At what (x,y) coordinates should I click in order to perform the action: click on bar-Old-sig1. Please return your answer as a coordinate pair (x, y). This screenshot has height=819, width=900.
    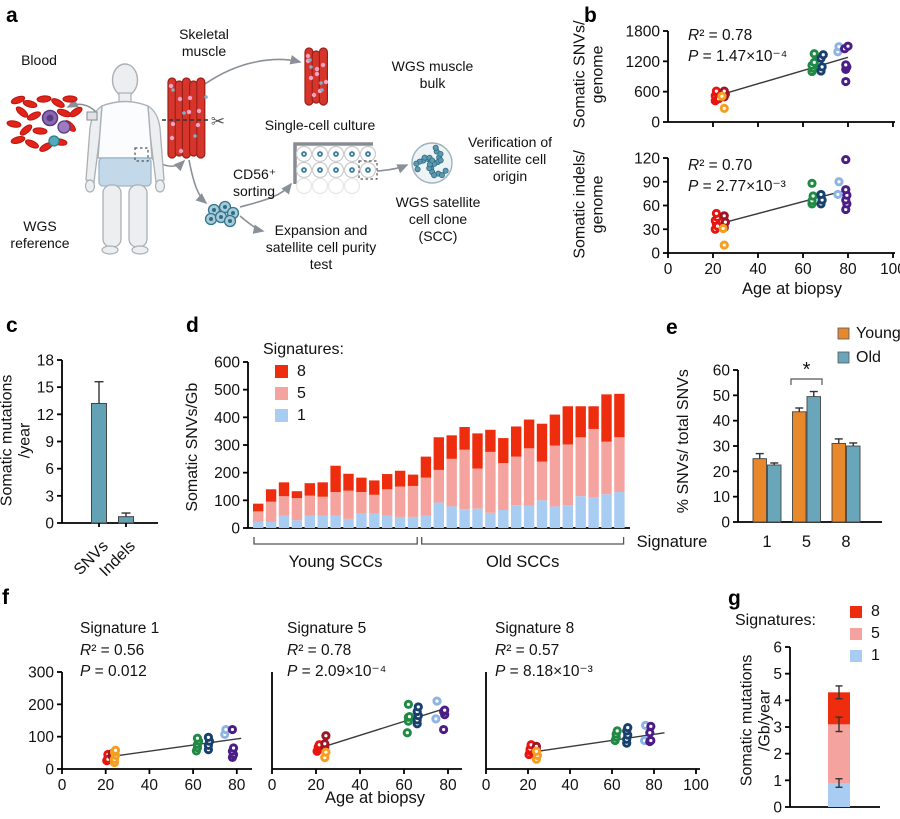
    Looking at the image, I should click on (774, 493).